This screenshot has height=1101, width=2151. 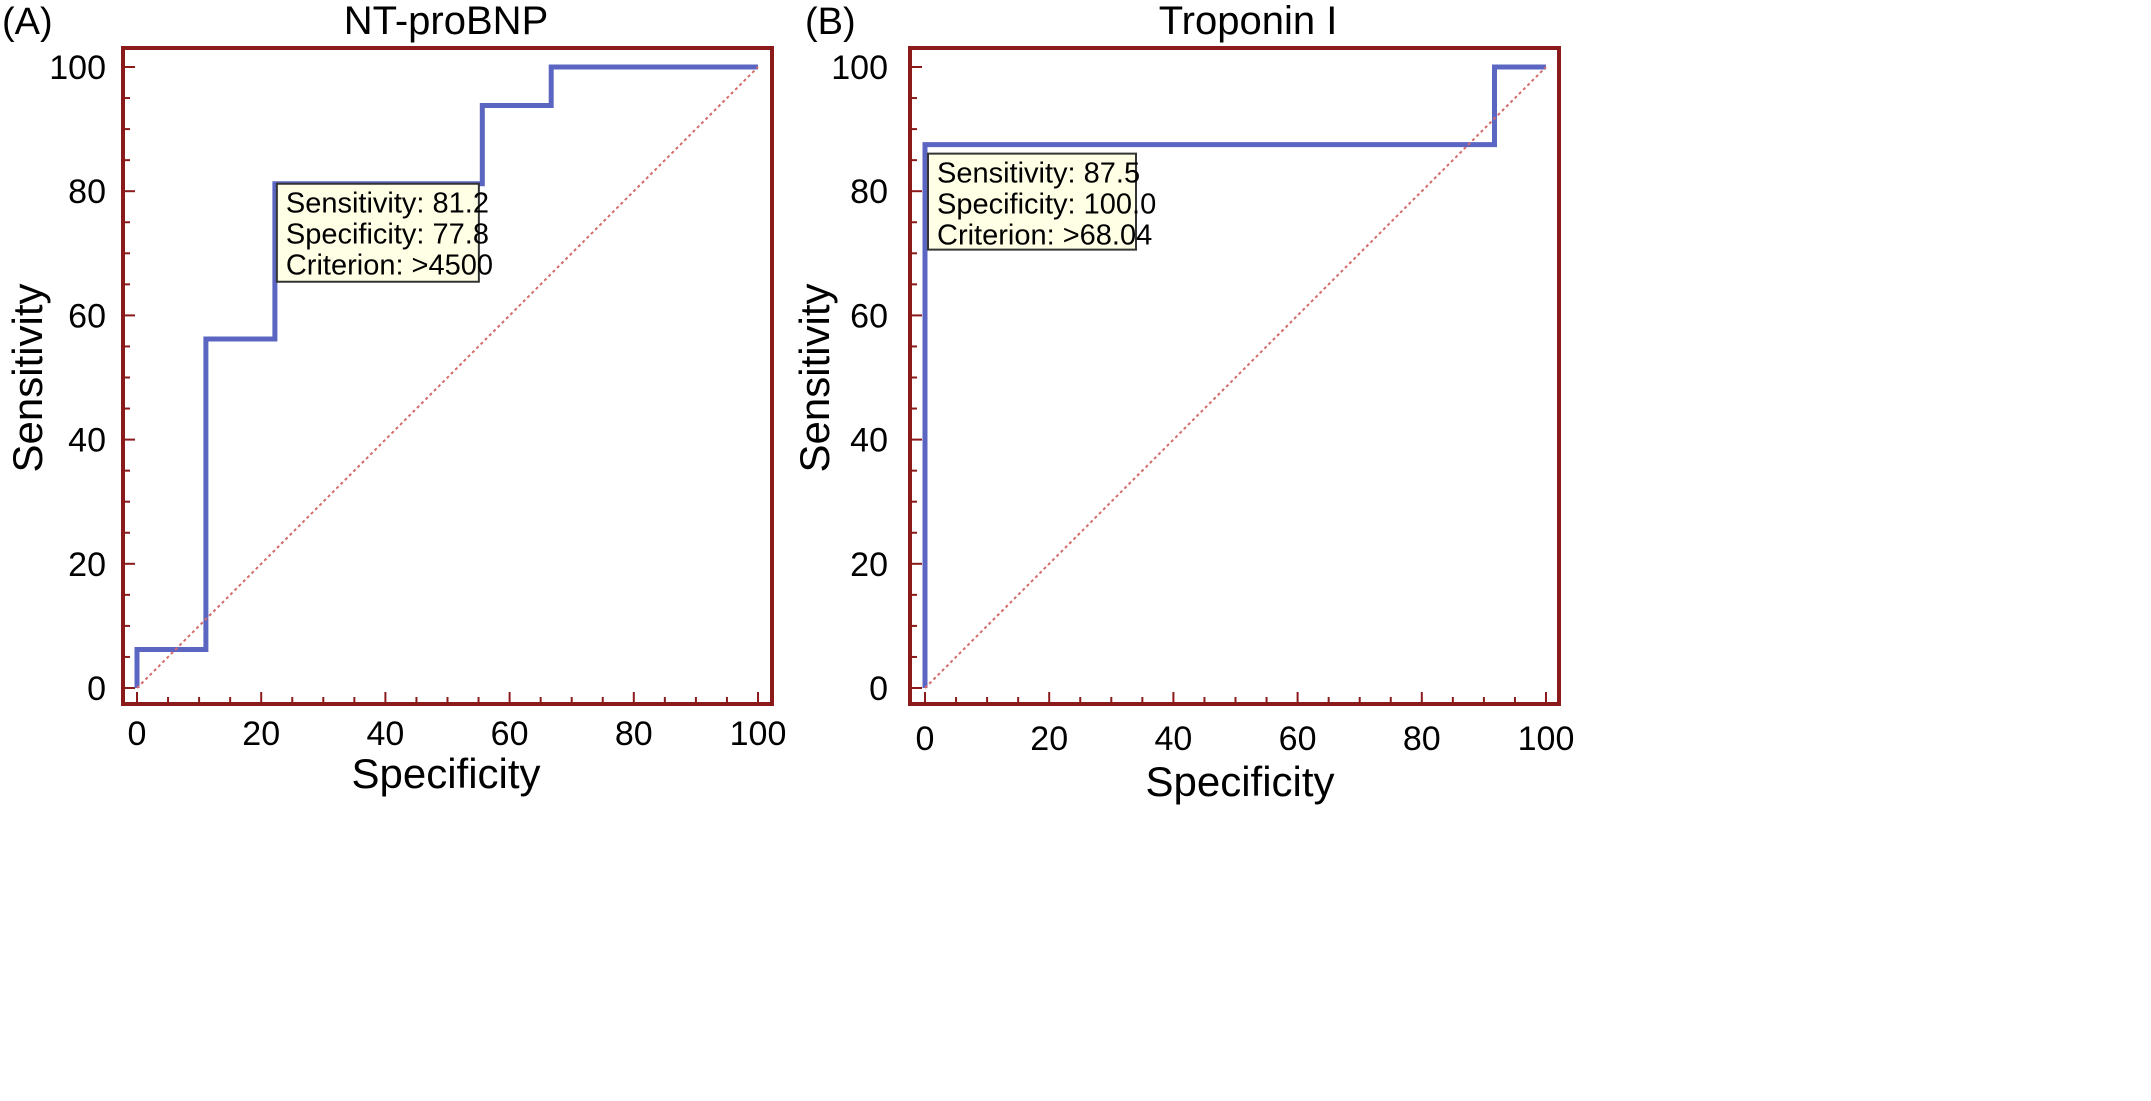 I want to click on annotation-line: Criterion: >4500, so click(x=389, y=266).